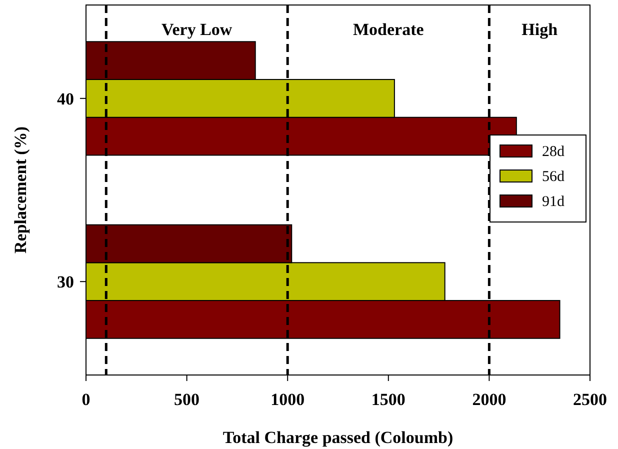 The height and width of the screenshot is (449, 618). Describe the element at coordinates (338, 437) in the screenshot. I see `x-axis-title: Total Charge passed (Coloumb)` at that location.